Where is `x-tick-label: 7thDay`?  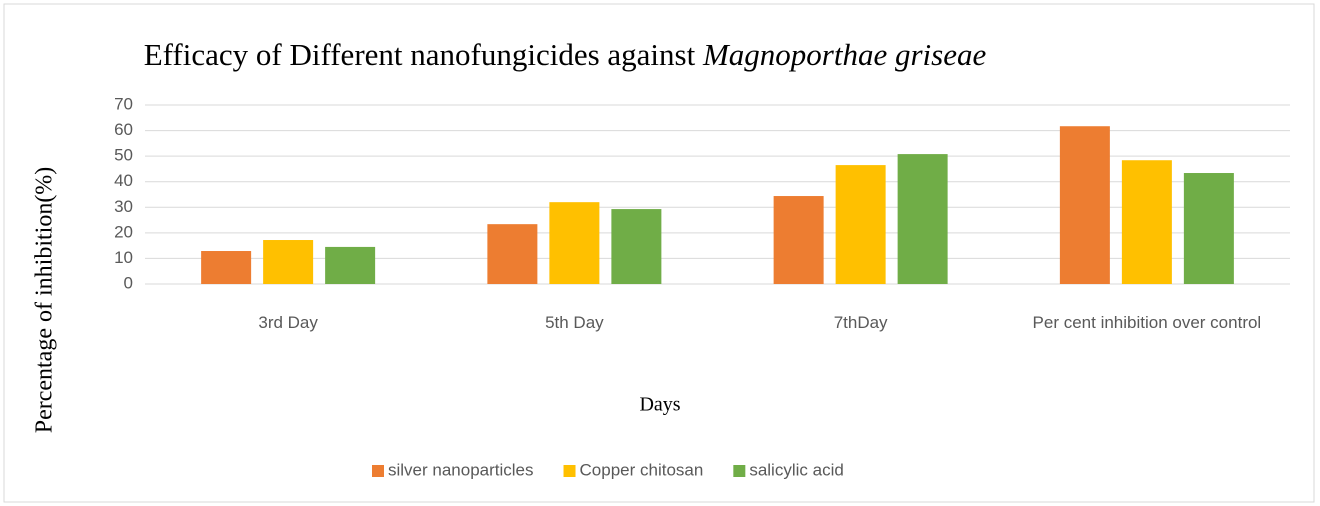 x-tick-label: 7thDay is located at coordinates (860, 322).